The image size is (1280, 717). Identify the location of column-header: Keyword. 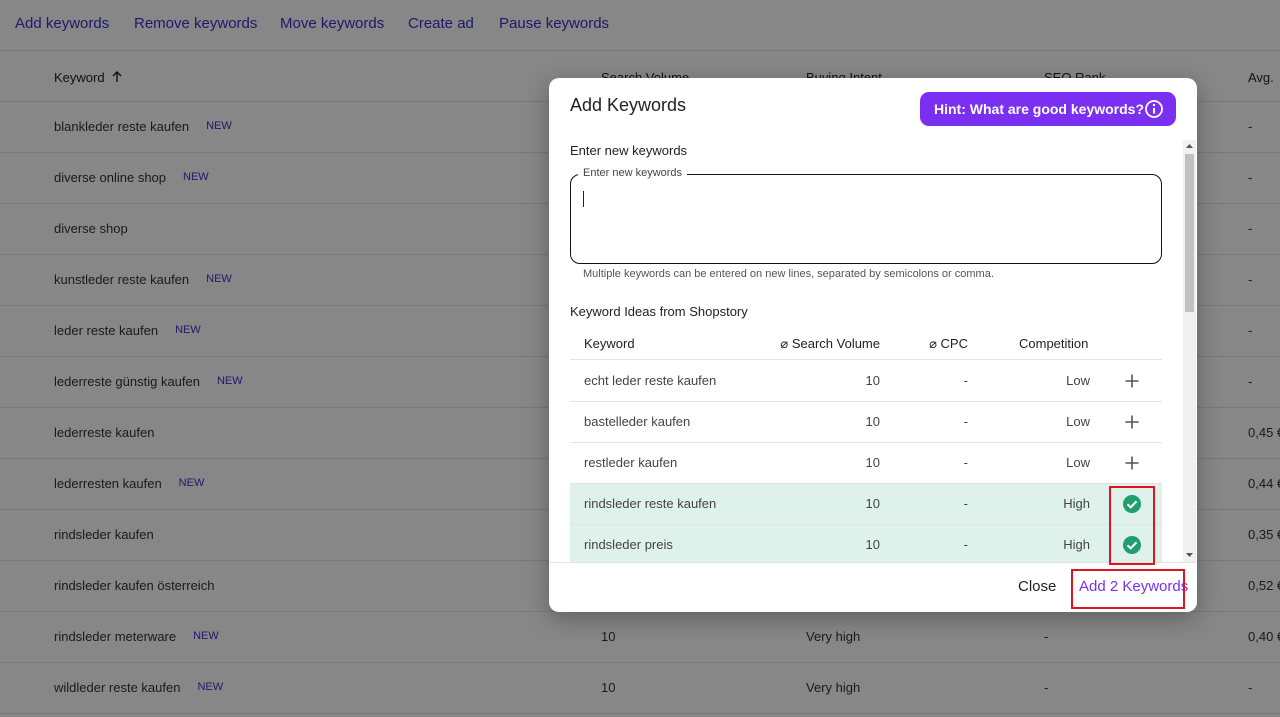
(79, 77).